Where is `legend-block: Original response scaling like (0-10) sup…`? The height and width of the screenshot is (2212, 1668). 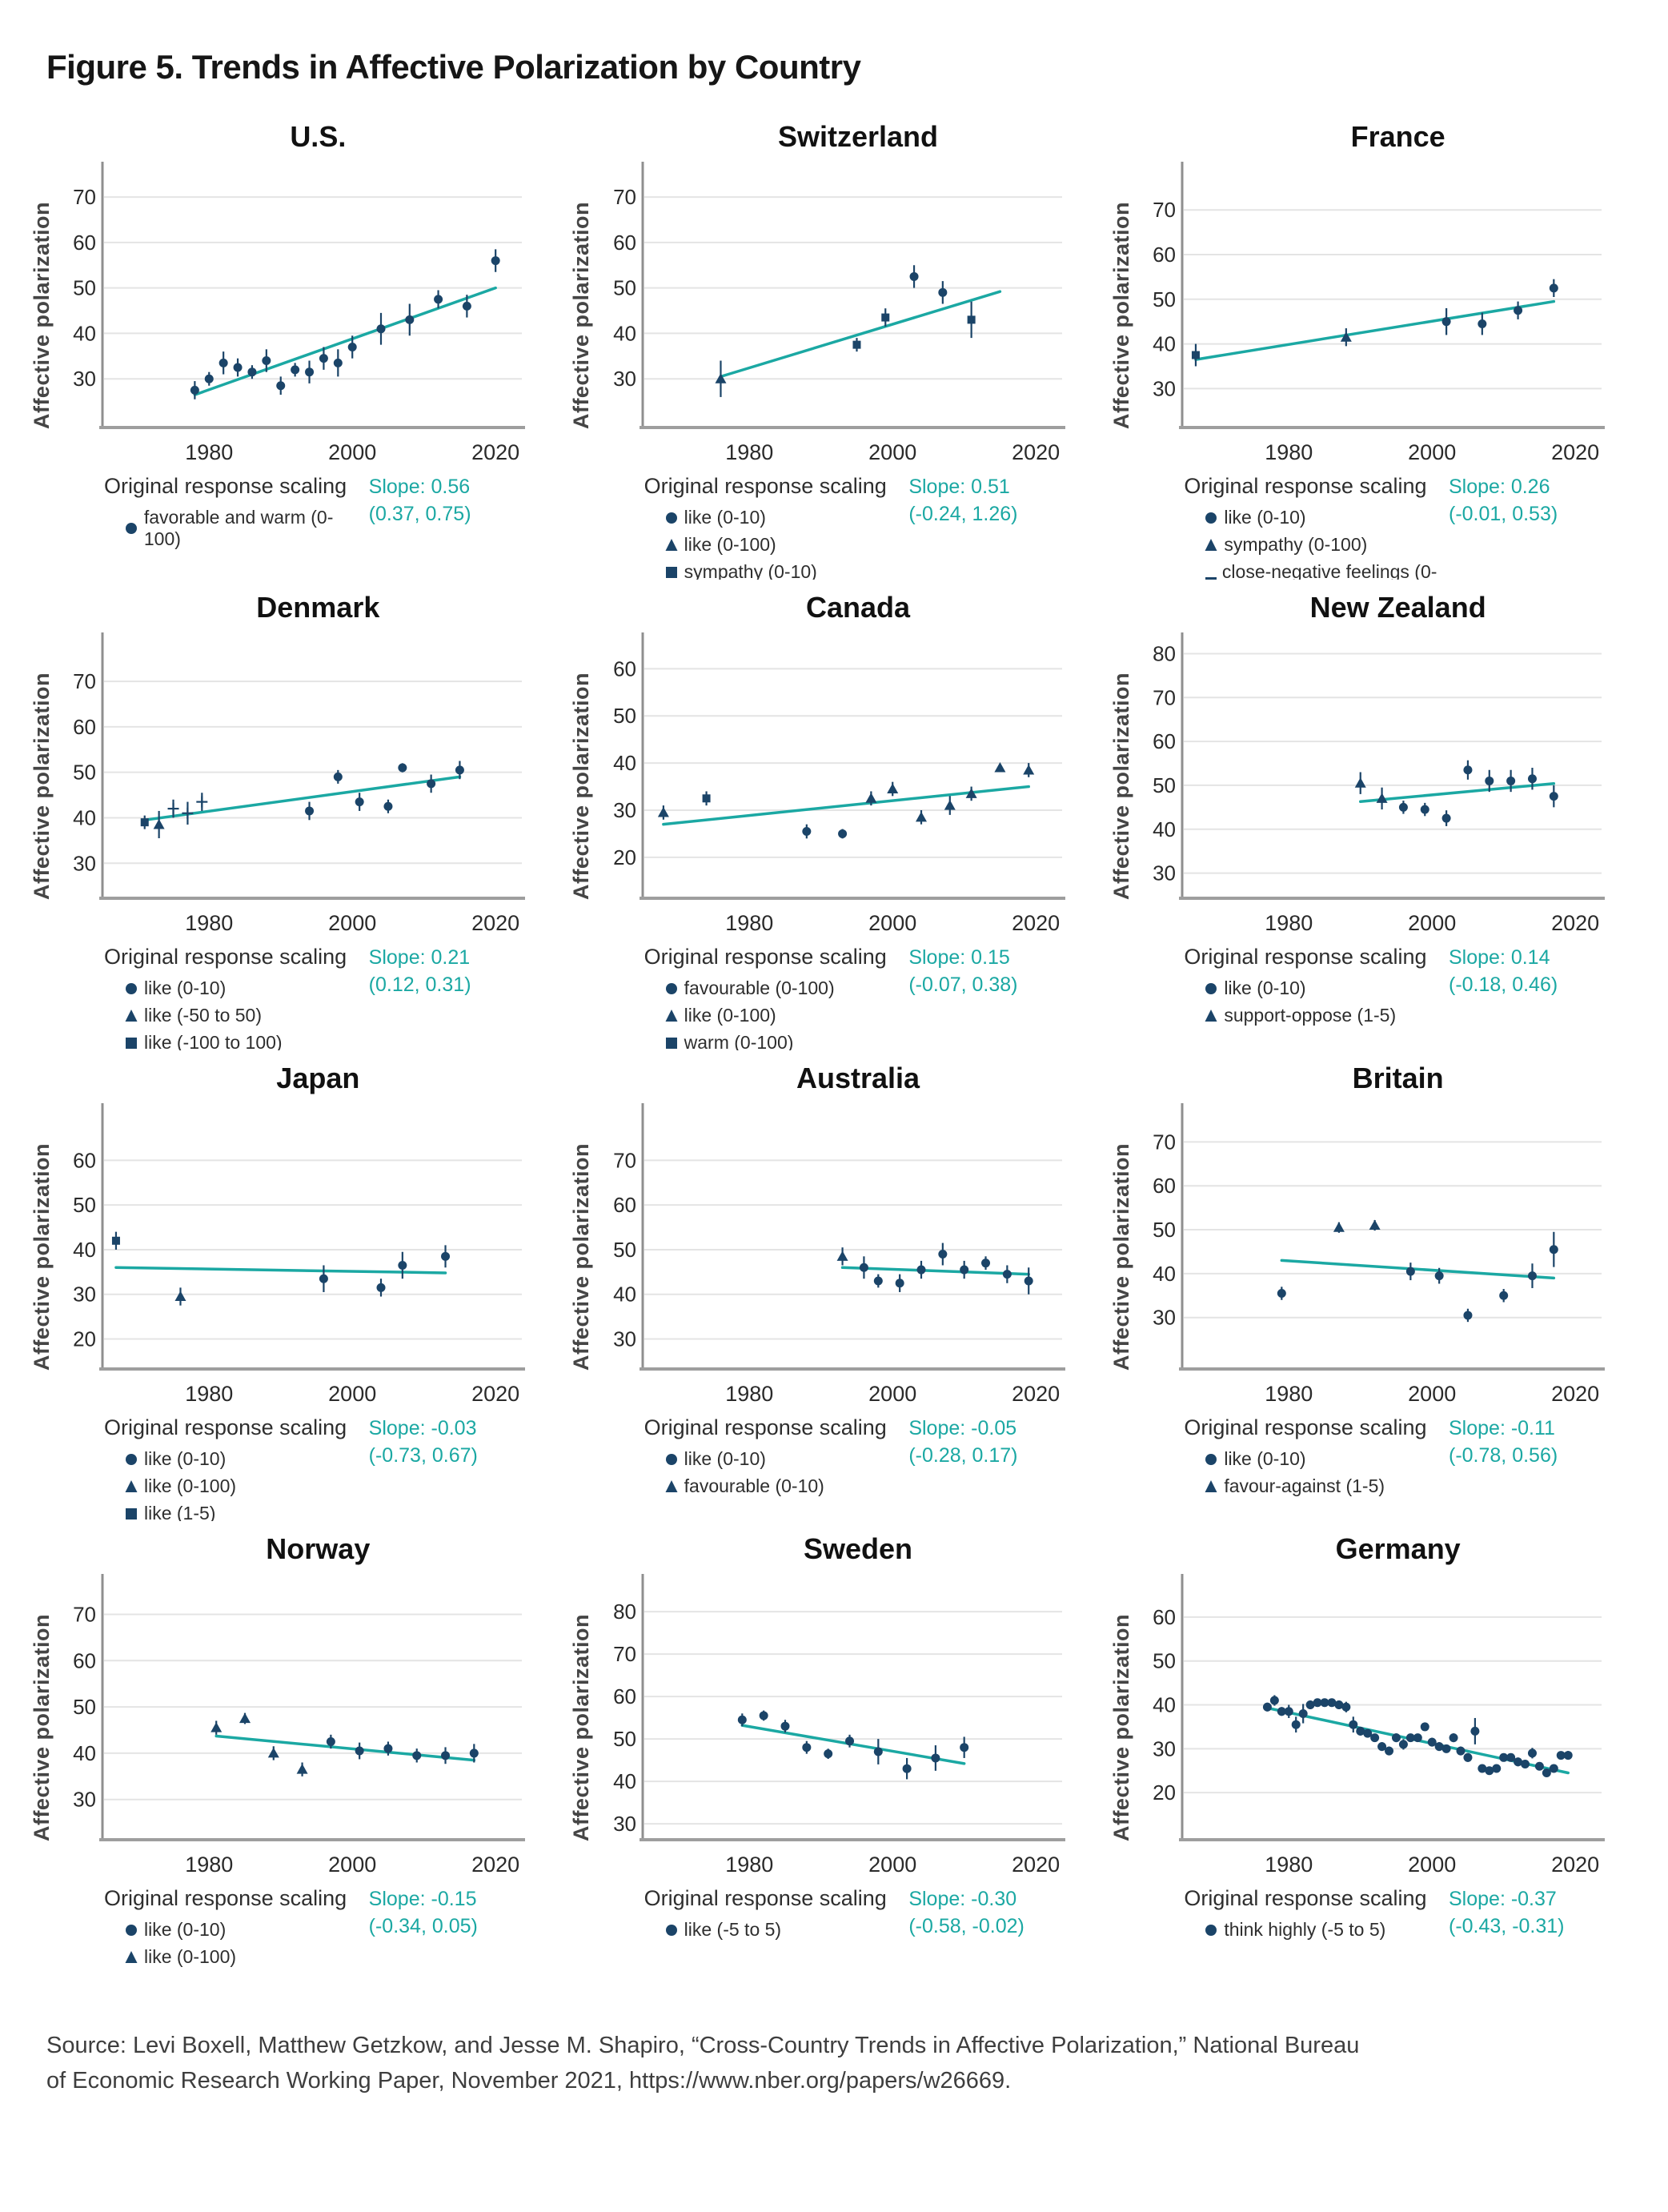 legend-block: Original response scaling like (0-10) sup… is located at coordinates (1316, 988).